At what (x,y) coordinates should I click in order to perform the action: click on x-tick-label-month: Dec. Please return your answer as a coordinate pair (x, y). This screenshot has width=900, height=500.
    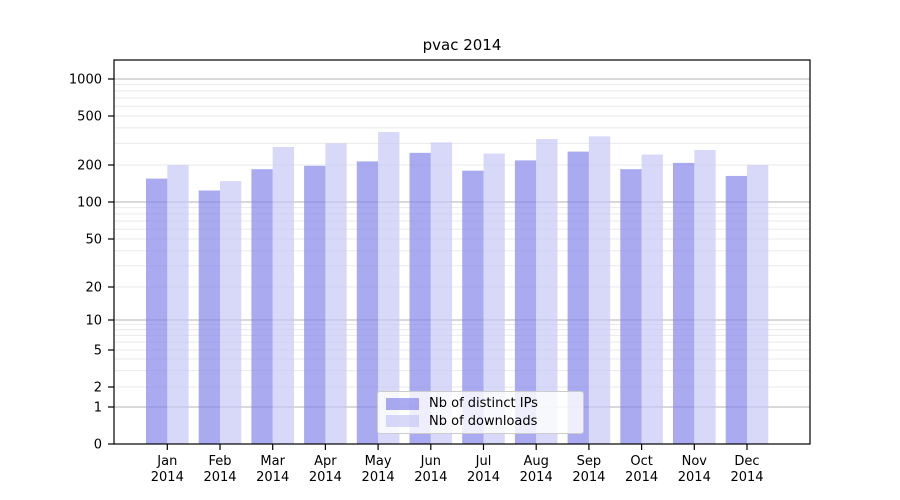
    Looking at the image, I should click on (746, 461).